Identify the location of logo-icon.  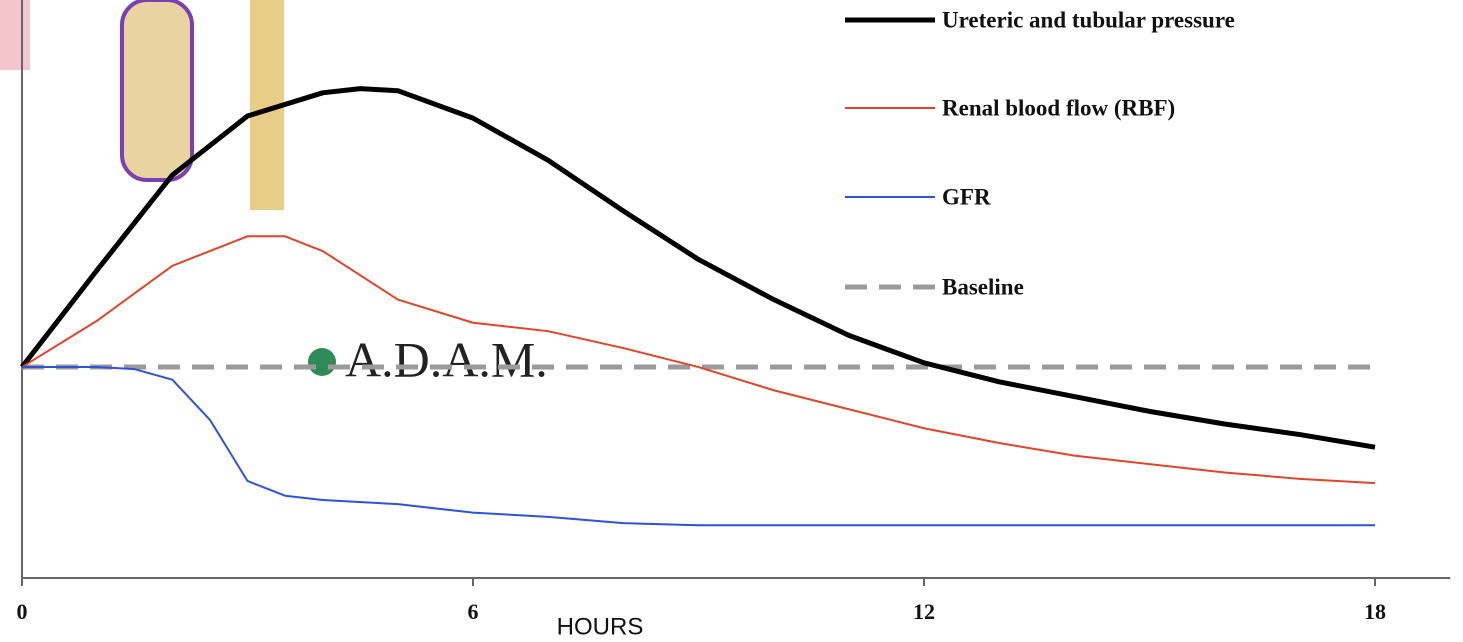
(322, 362).